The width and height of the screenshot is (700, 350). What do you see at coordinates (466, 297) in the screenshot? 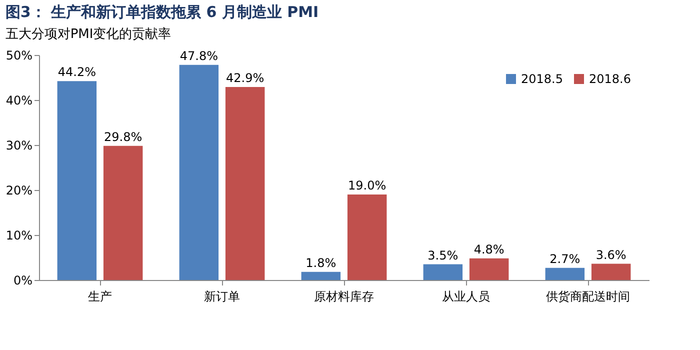
I see `x-tick-label: 从业人员` at bounding box center [466, 297].